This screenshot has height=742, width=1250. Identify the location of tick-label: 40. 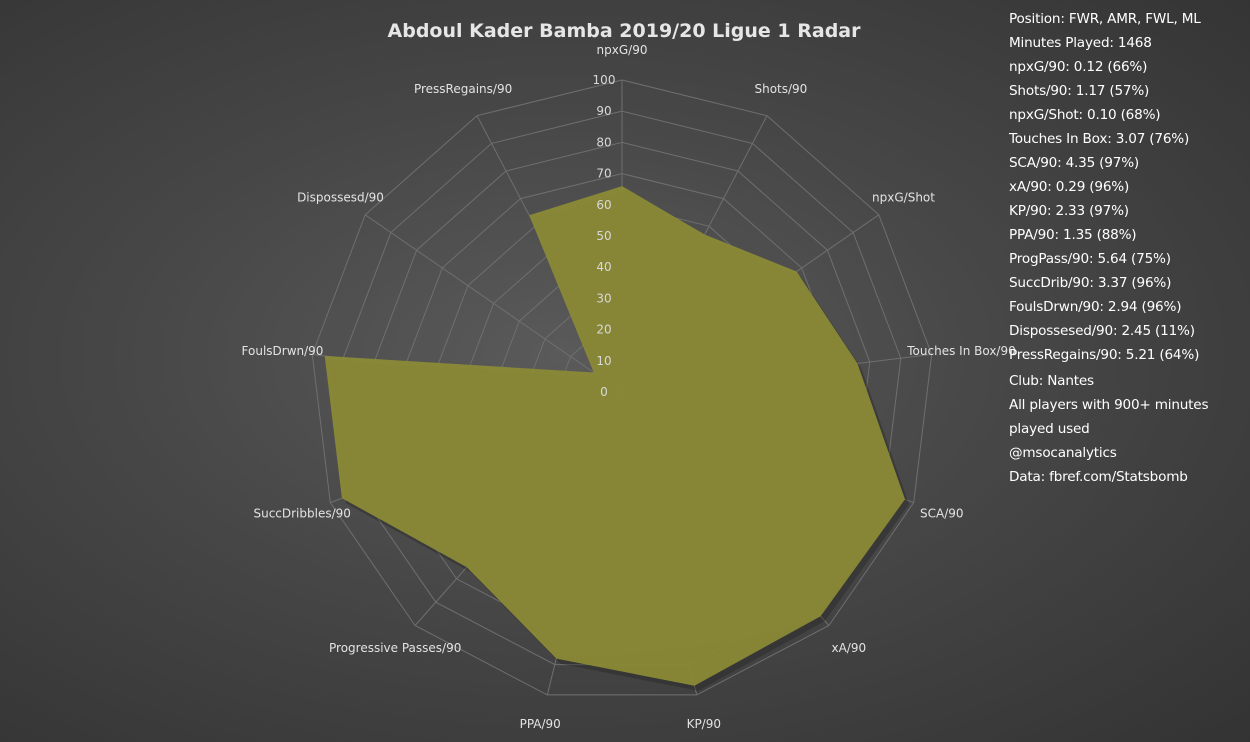
(603, 267).